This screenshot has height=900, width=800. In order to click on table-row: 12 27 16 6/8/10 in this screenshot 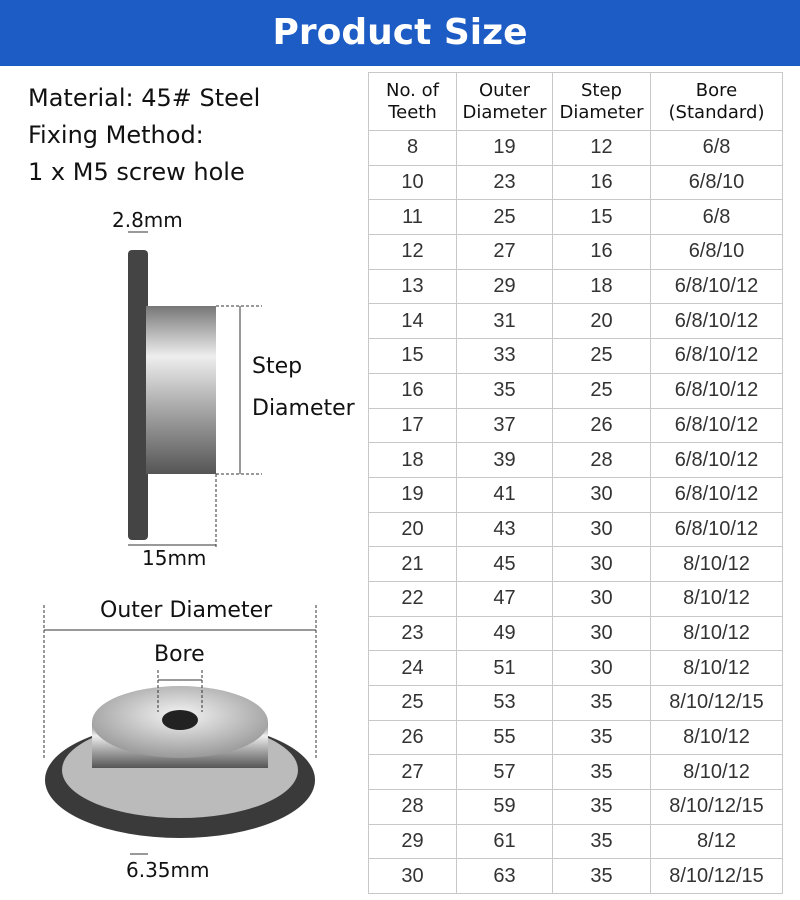, I will do `click(575, 252)`.